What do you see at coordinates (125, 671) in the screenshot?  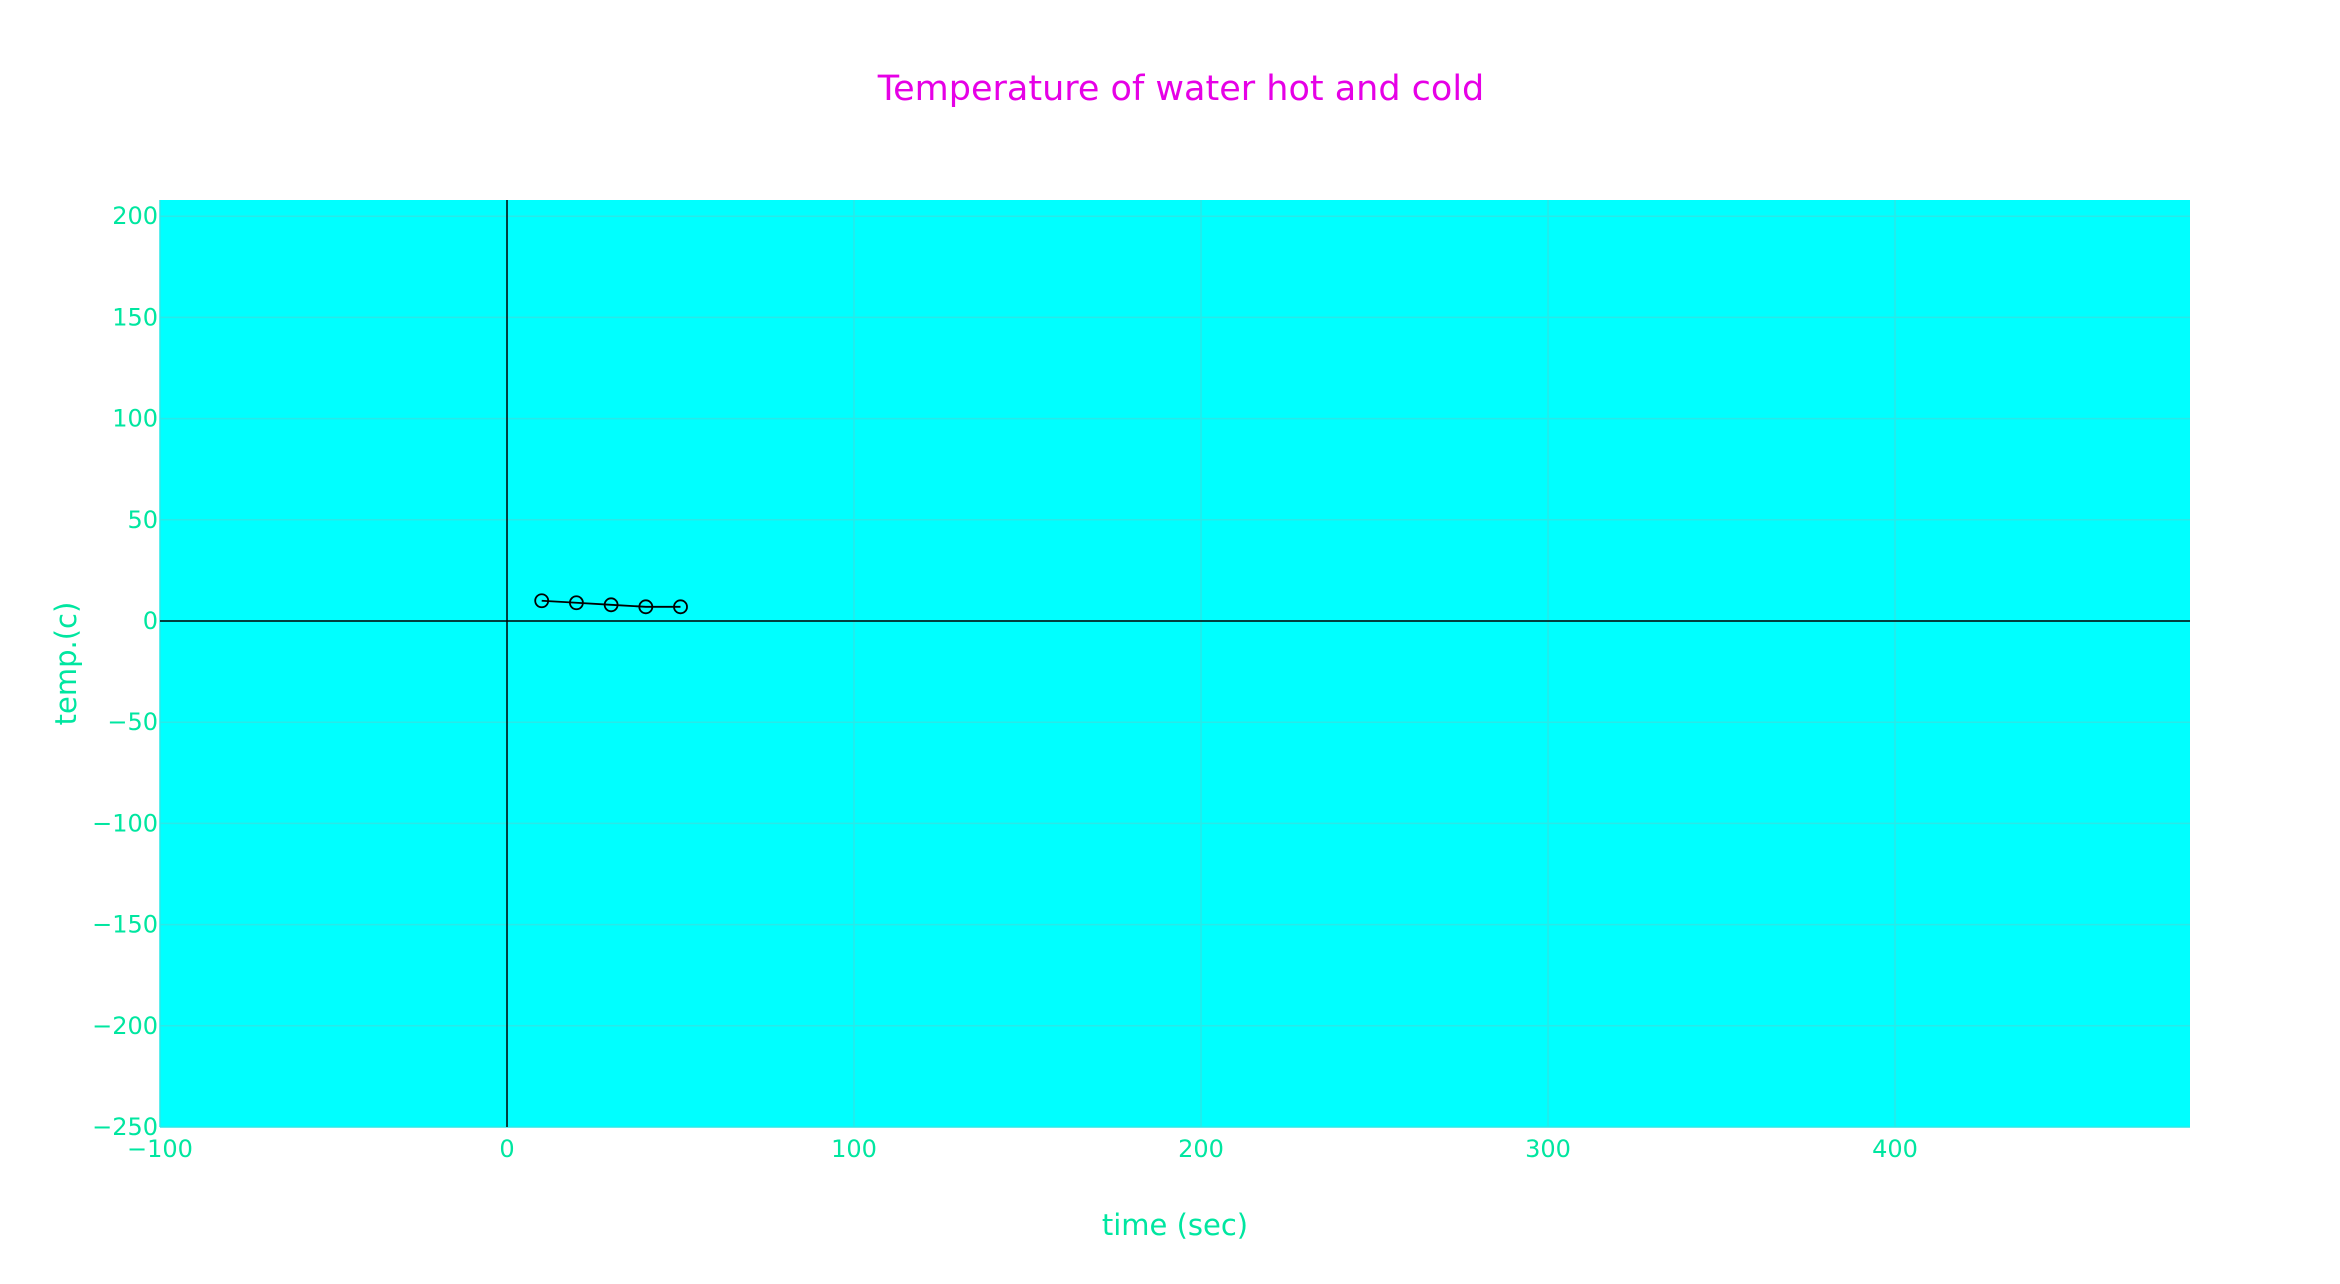 I see `y-tick-labels: −250 −200 −150 −100 −50 0 50 100 150 200` at bounding box center [125, 671].